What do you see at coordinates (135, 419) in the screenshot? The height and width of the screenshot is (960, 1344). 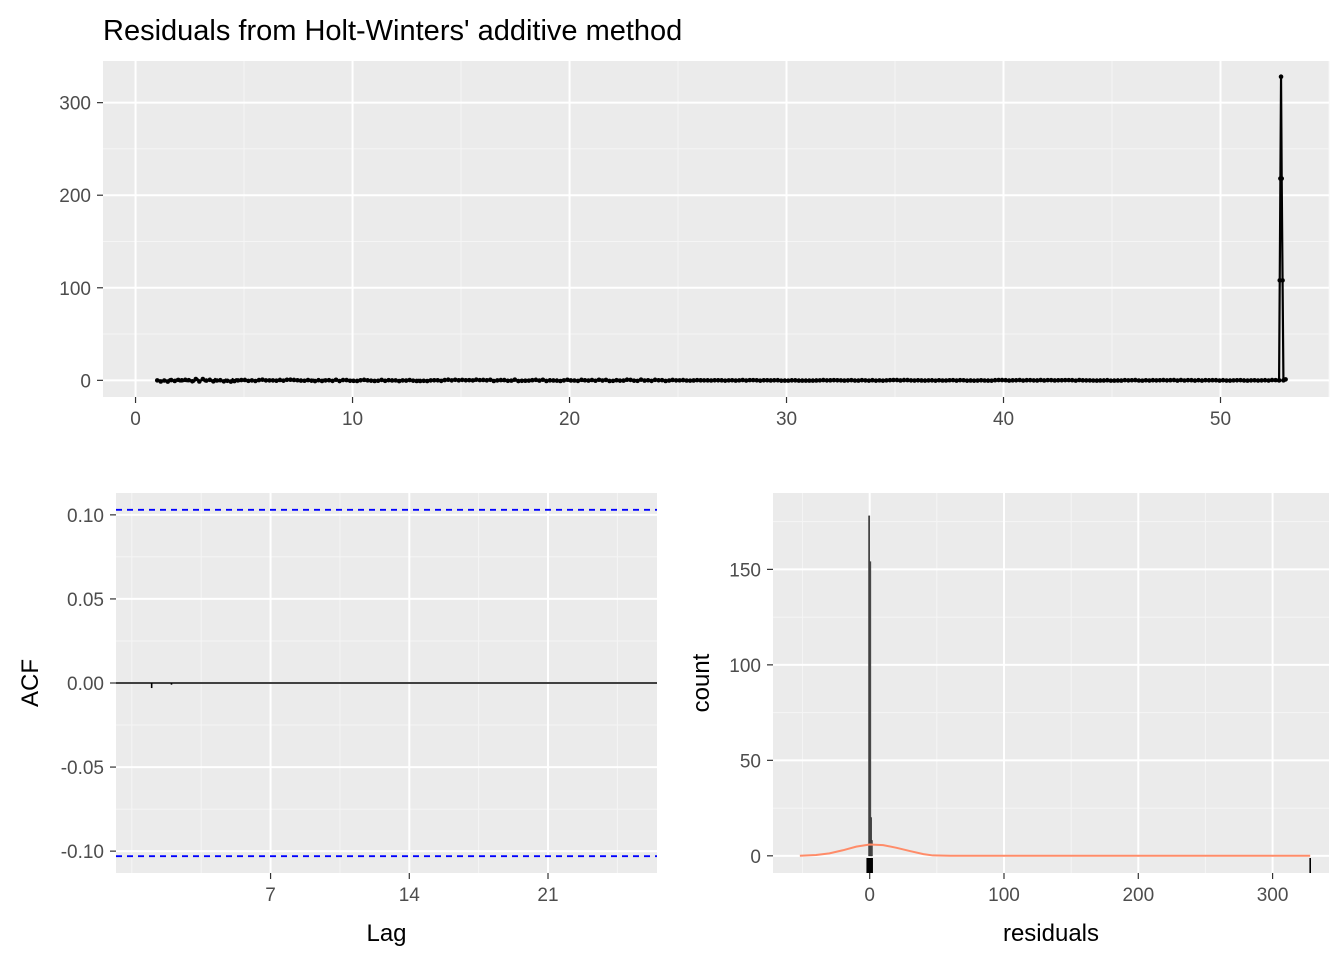 I see `x-tick-label: 0` at bounding box center [135, 419].